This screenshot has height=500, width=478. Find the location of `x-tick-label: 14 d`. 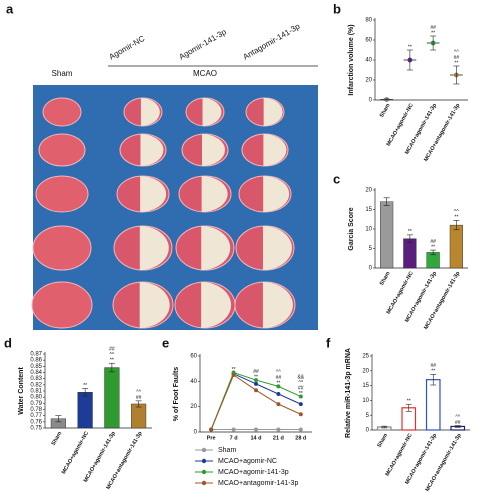

x-tick-label: 14 d is located at coordinates (255, 438).